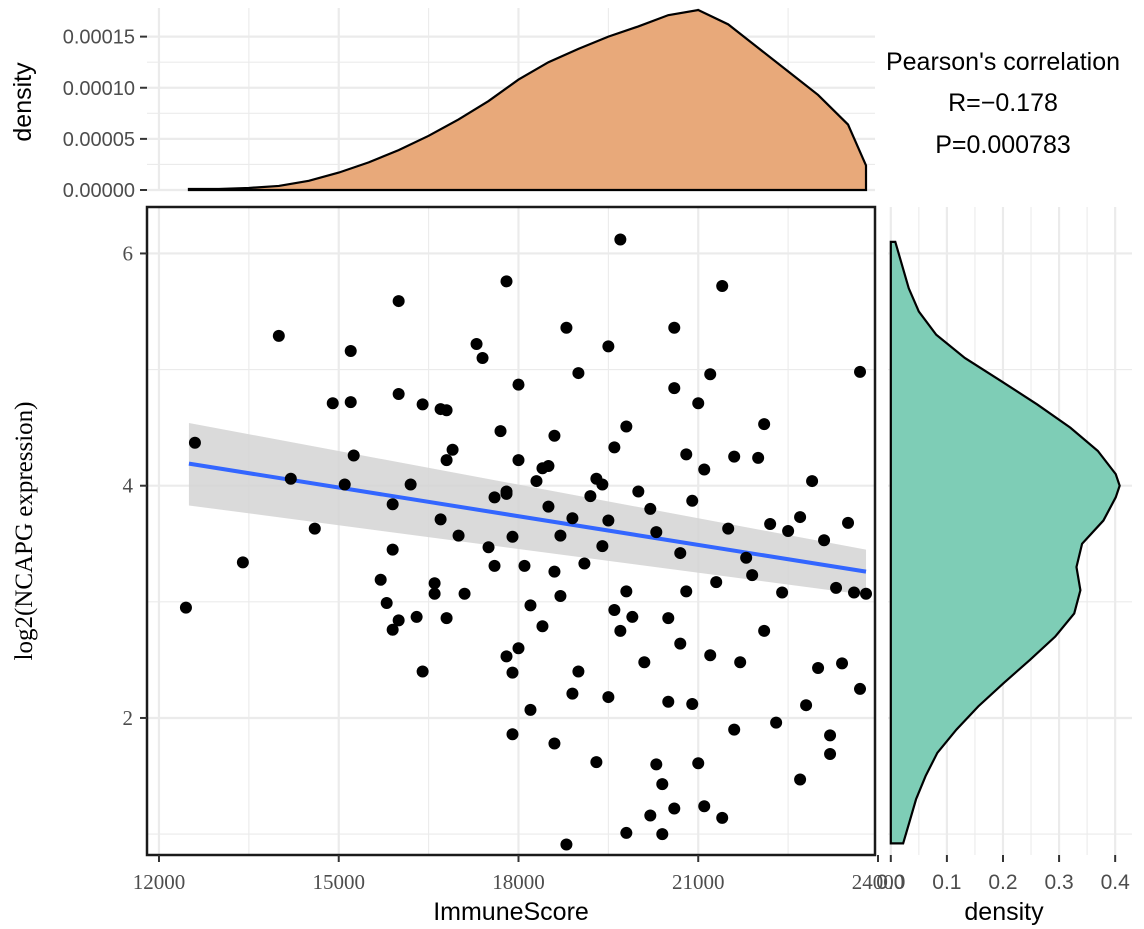 This screenshot has height=929, width=1144. Describe the element at coordinates (128, 486) in the screenshot. I see `y-tick-label: 4` at that location.